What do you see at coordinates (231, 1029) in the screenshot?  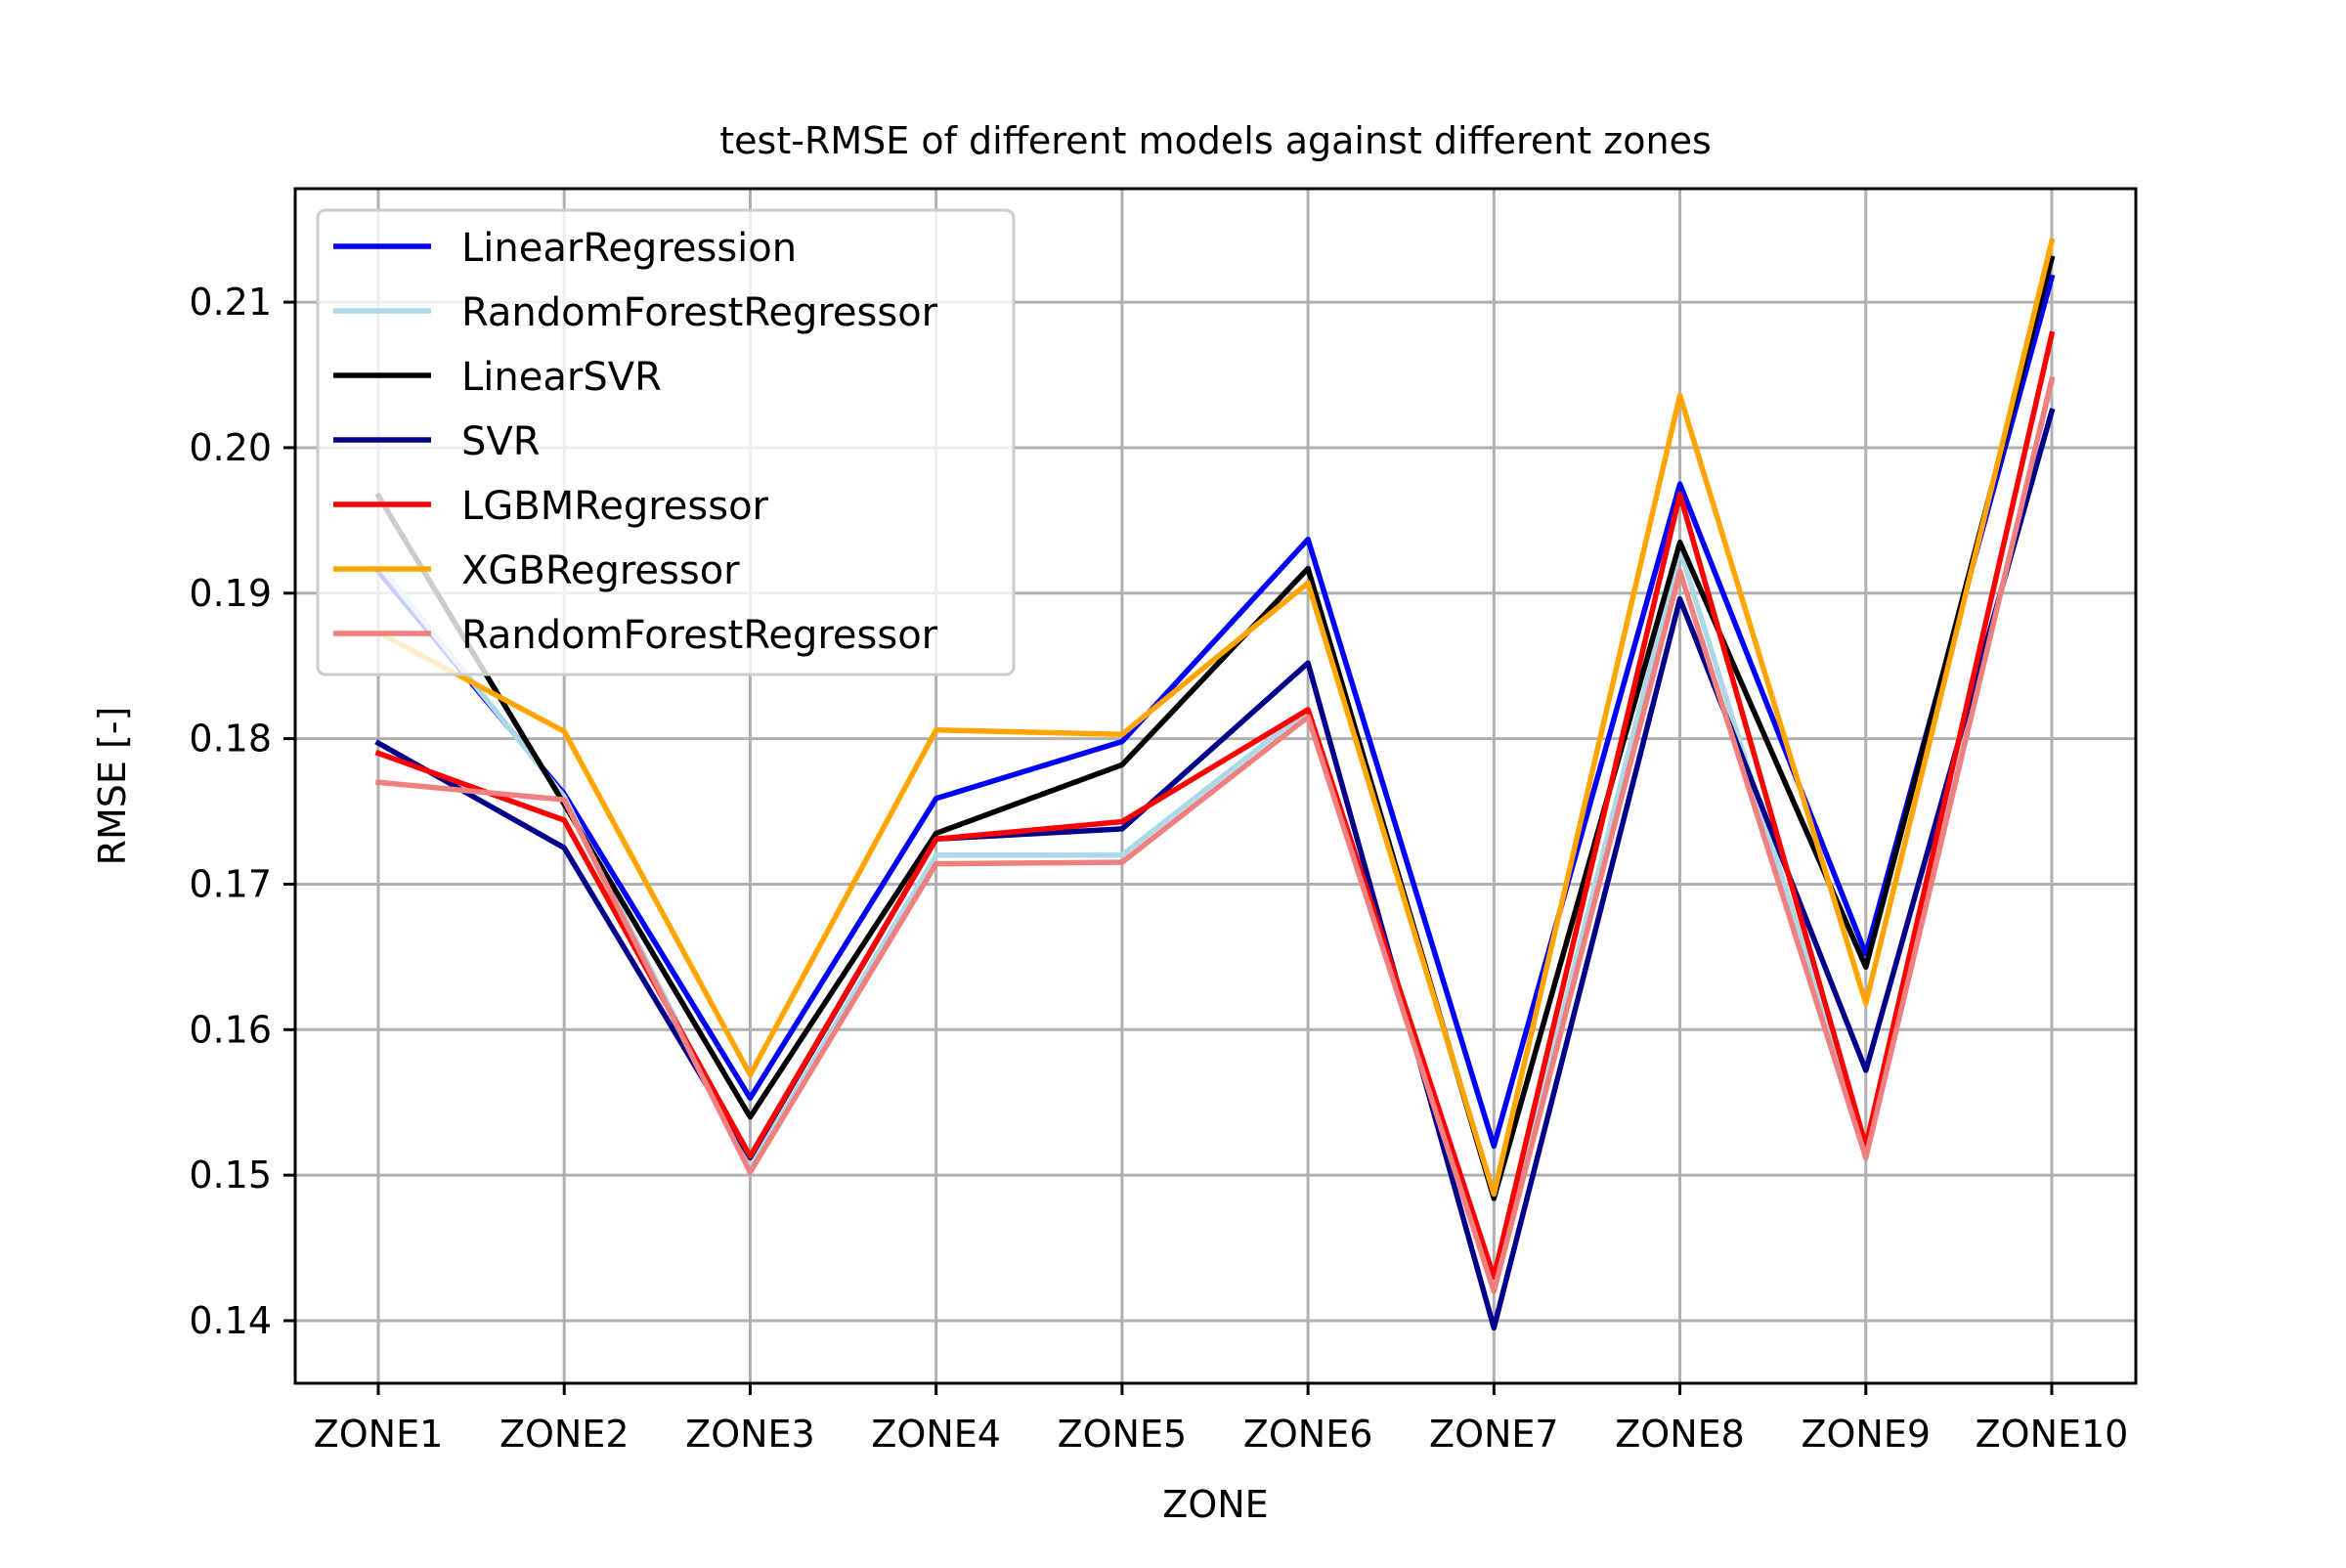 I see `y-tick-label: 0.16` at bounding box center [231, 1029].